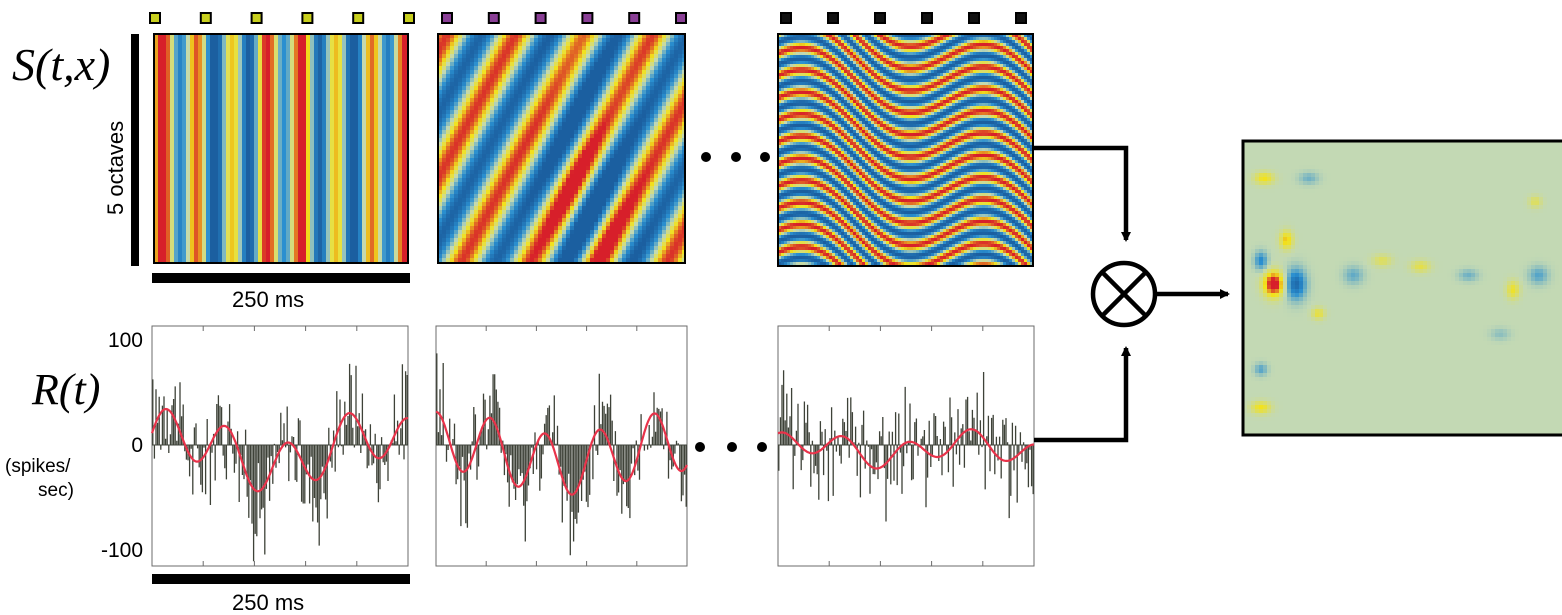 This screenshot has height=615, width=1562. What do you see at coordinates (735, 157) in the screenshot?
I see `ellipsis-top` at bounding box center [735, 157].